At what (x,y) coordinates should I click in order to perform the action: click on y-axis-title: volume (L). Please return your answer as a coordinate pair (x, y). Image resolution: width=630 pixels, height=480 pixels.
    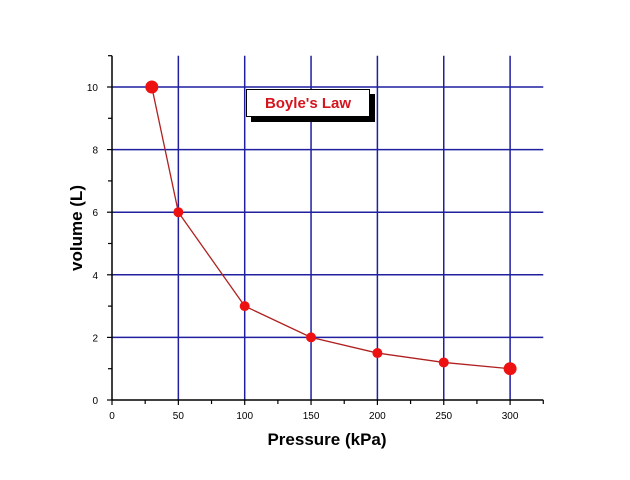
    Looking at the image, I should click on (76, 228).